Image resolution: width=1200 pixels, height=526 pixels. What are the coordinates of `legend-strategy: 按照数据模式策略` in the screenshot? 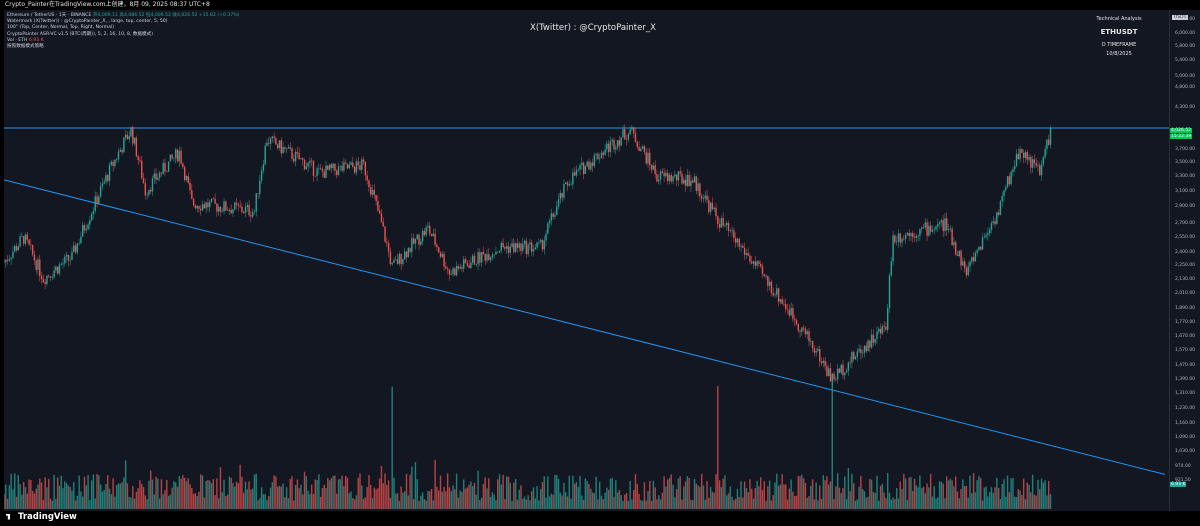 It's located at (25, 47).